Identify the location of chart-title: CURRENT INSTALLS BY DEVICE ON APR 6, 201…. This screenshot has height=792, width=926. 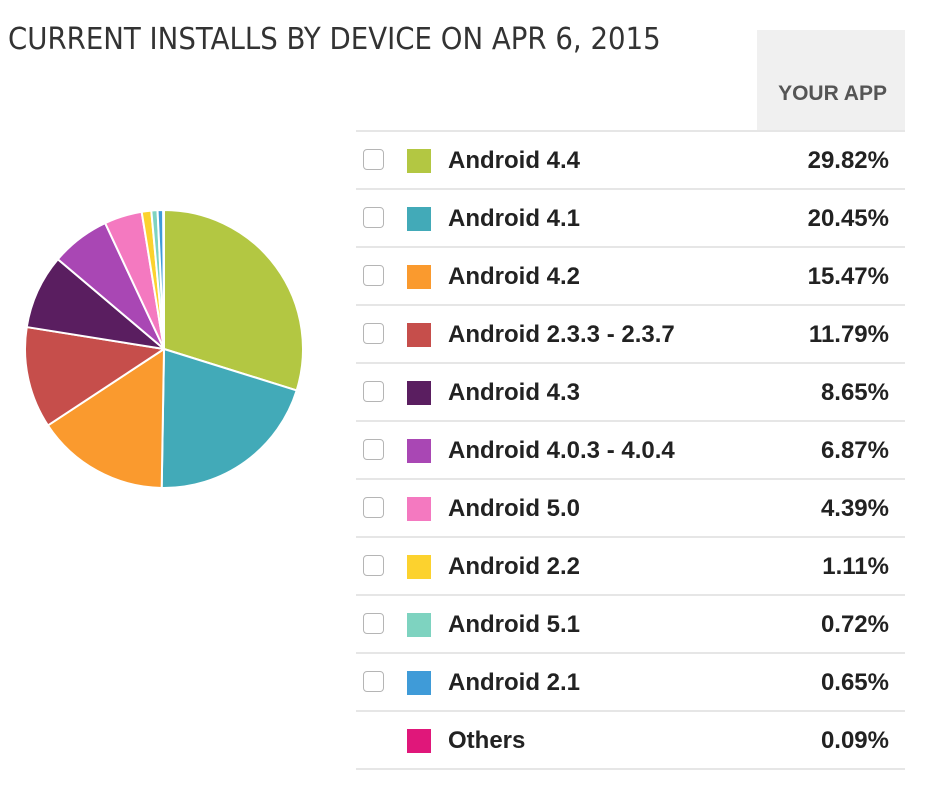
(334, 39).